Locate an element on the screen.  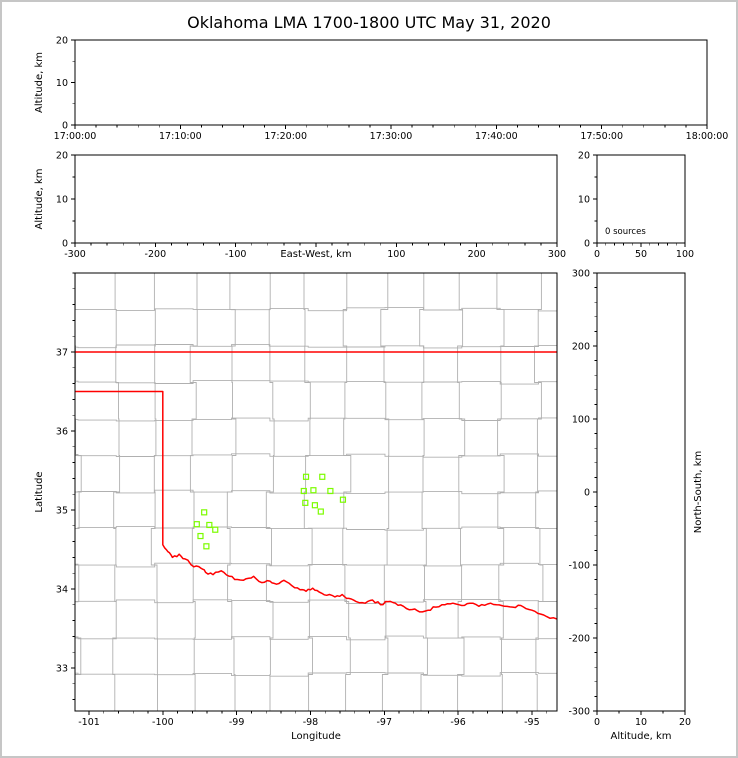
panel-source-count-panel: 0 50 100 0 10 20 0 sources is located at coordinates (636, 205).